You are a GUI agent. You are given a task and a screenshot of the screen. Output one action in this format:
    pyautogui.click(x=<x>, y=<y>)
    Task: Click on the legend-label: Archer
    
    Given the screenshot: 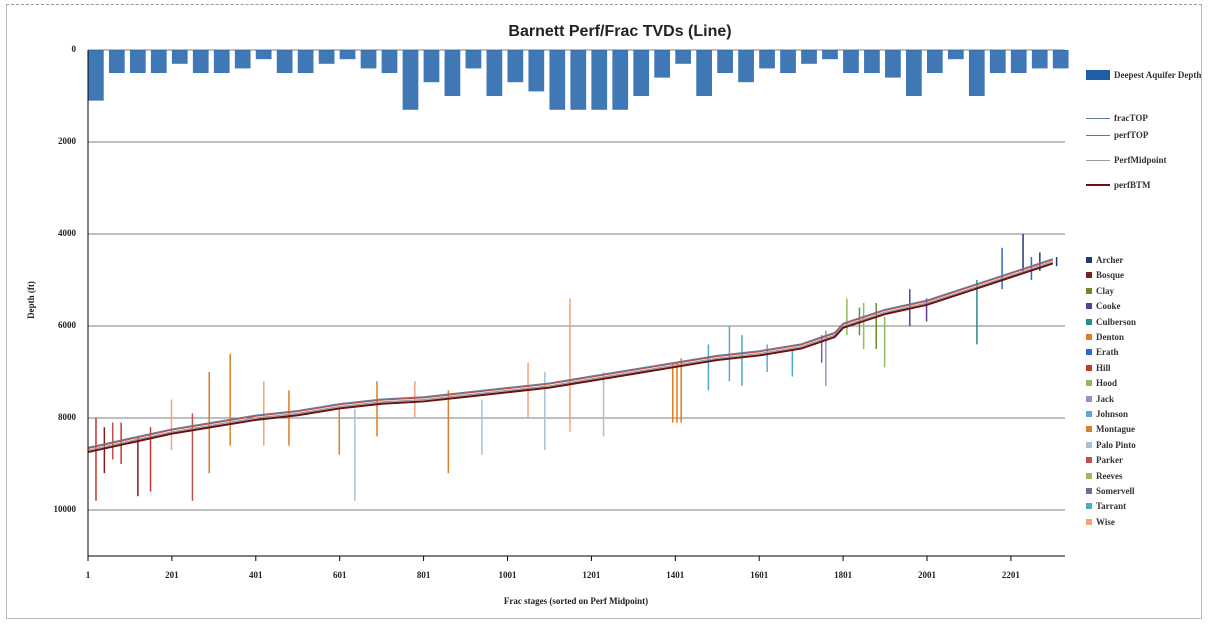 What is the action you would take?
    pyautogui.click(x=1110, y=260)
    